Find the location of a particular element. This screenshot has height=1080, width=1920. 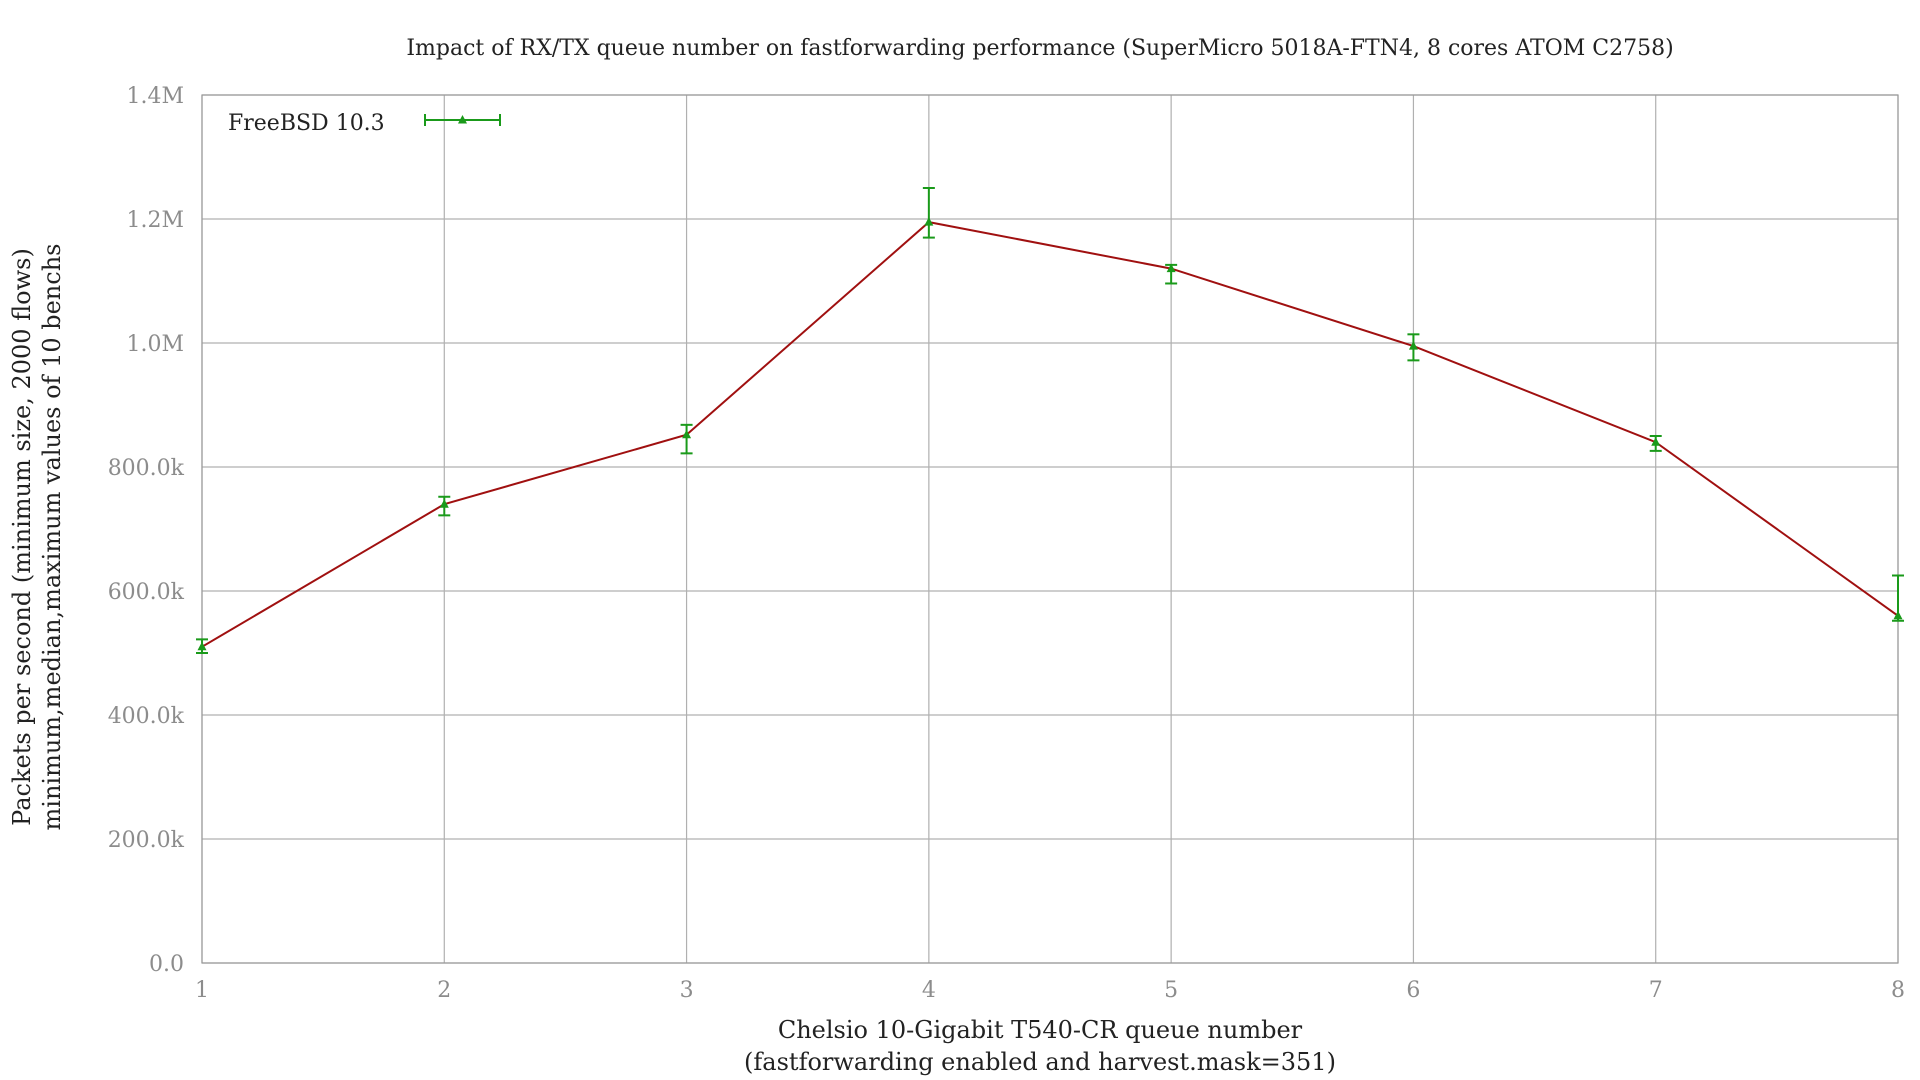

y-tick-label: 600.0k is located at coordinates (146, 592).